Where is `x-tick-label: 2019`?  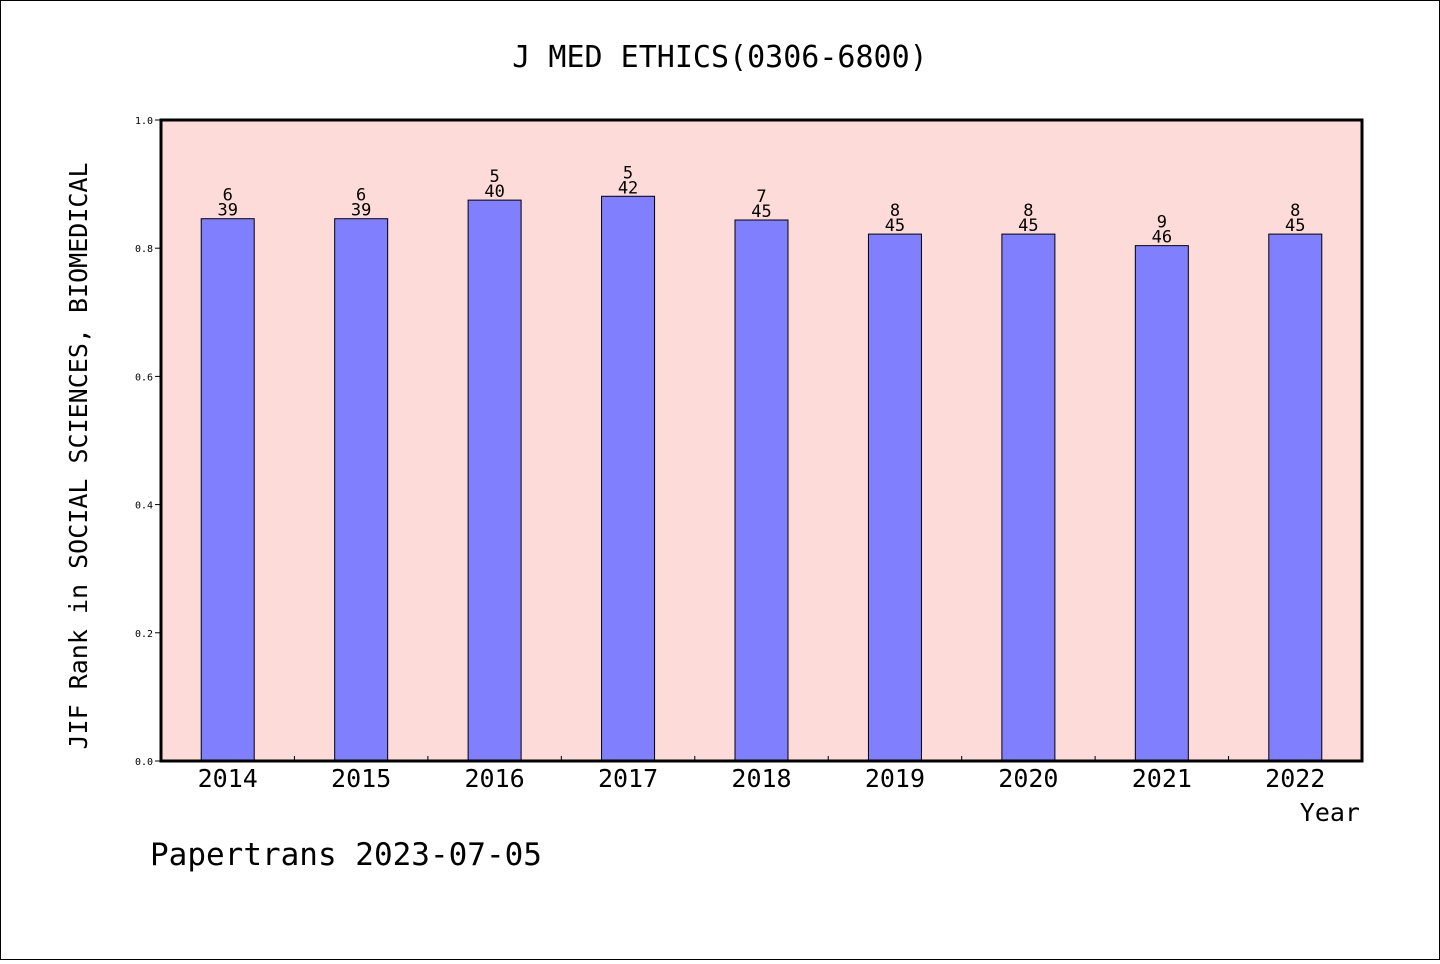
x-tick-label: 2019 is located at coordinates (895, 778).